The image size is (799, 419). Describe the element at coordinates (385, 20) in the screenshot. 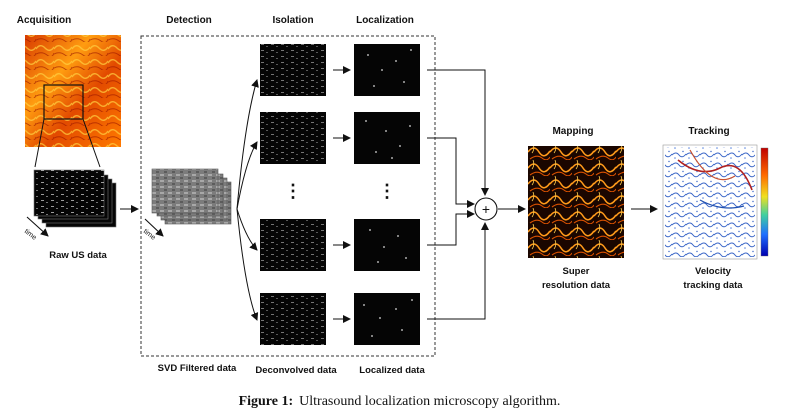

I see `stage-label-localization: Localization` at that location.